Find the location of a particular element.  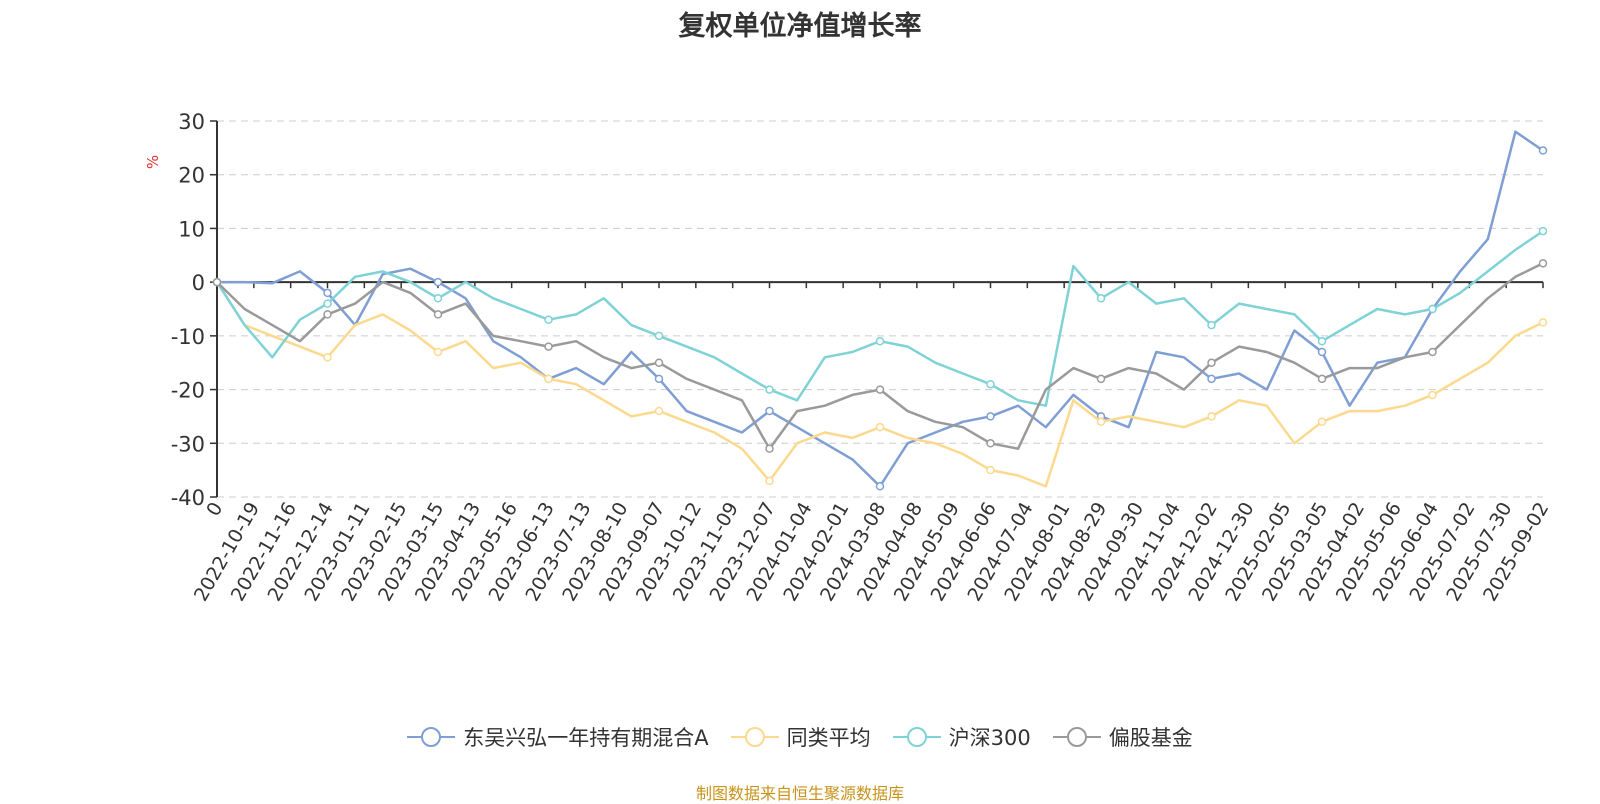

legend-item: 偏股基金 is located at coordinates (1122, 737).